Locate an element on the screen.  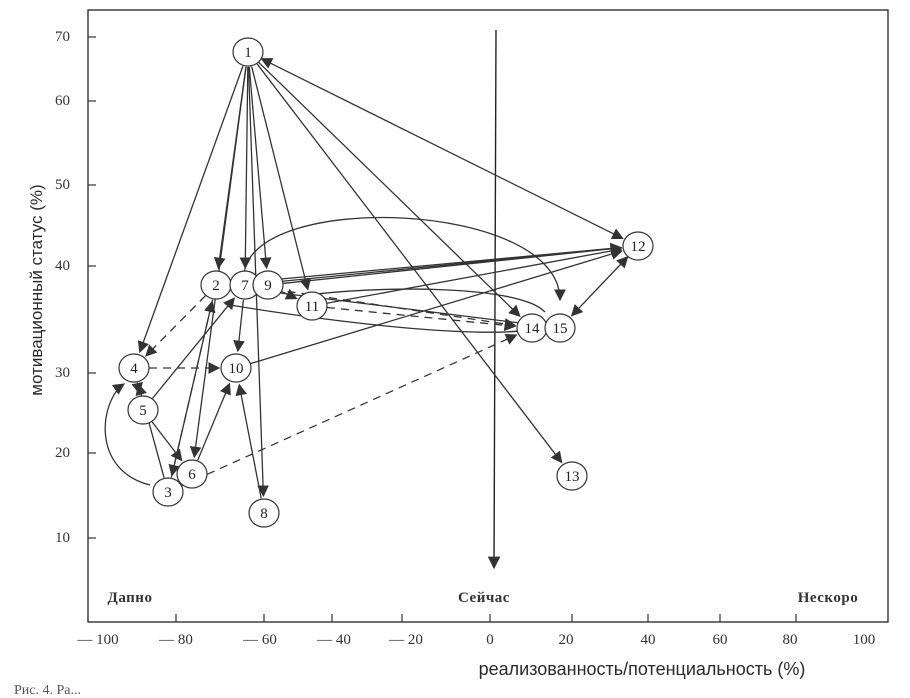
node-10: 10 is located at coordinates (236, 368).